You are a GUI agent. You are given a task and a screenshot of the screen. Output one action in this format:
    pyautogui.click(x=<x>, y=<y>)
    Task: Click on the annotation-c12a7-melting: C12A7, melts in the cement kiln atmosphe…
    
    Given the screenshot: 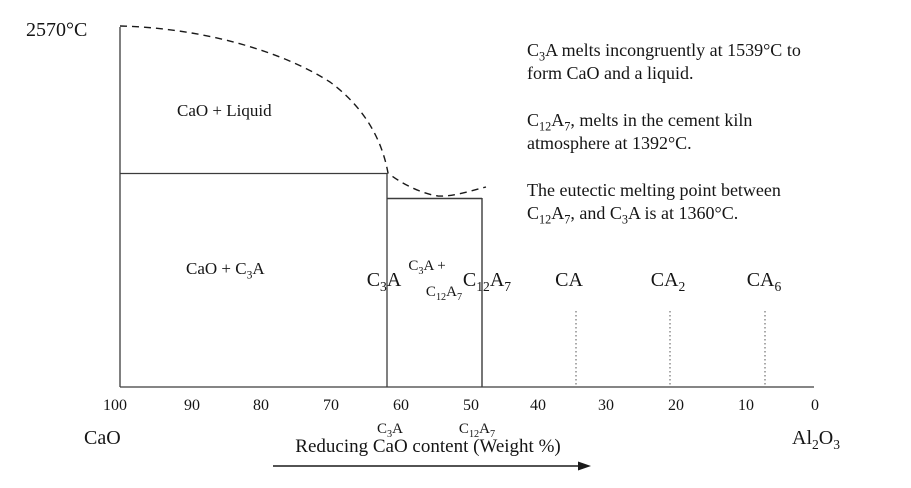 What is the action you would take?
    pyautogui.click(x=639, y=131)
    